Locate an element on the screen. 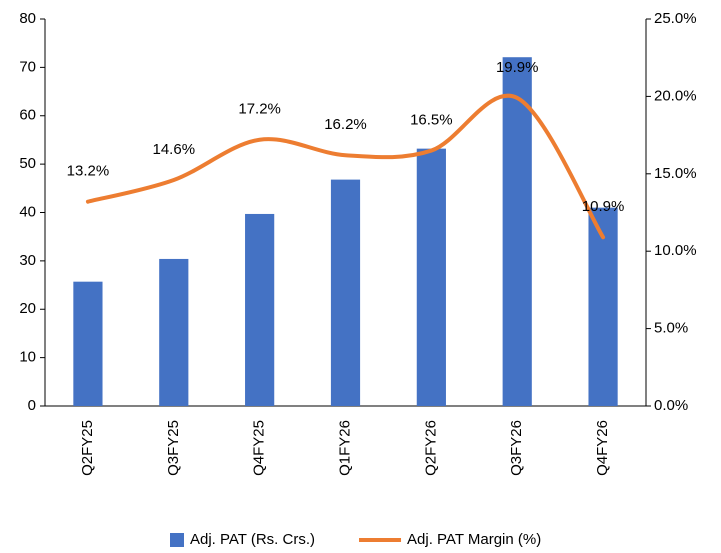 The height and width of the screenshot is (553, 721). y-tick-label: 30 is located at coordinates (27, 260).